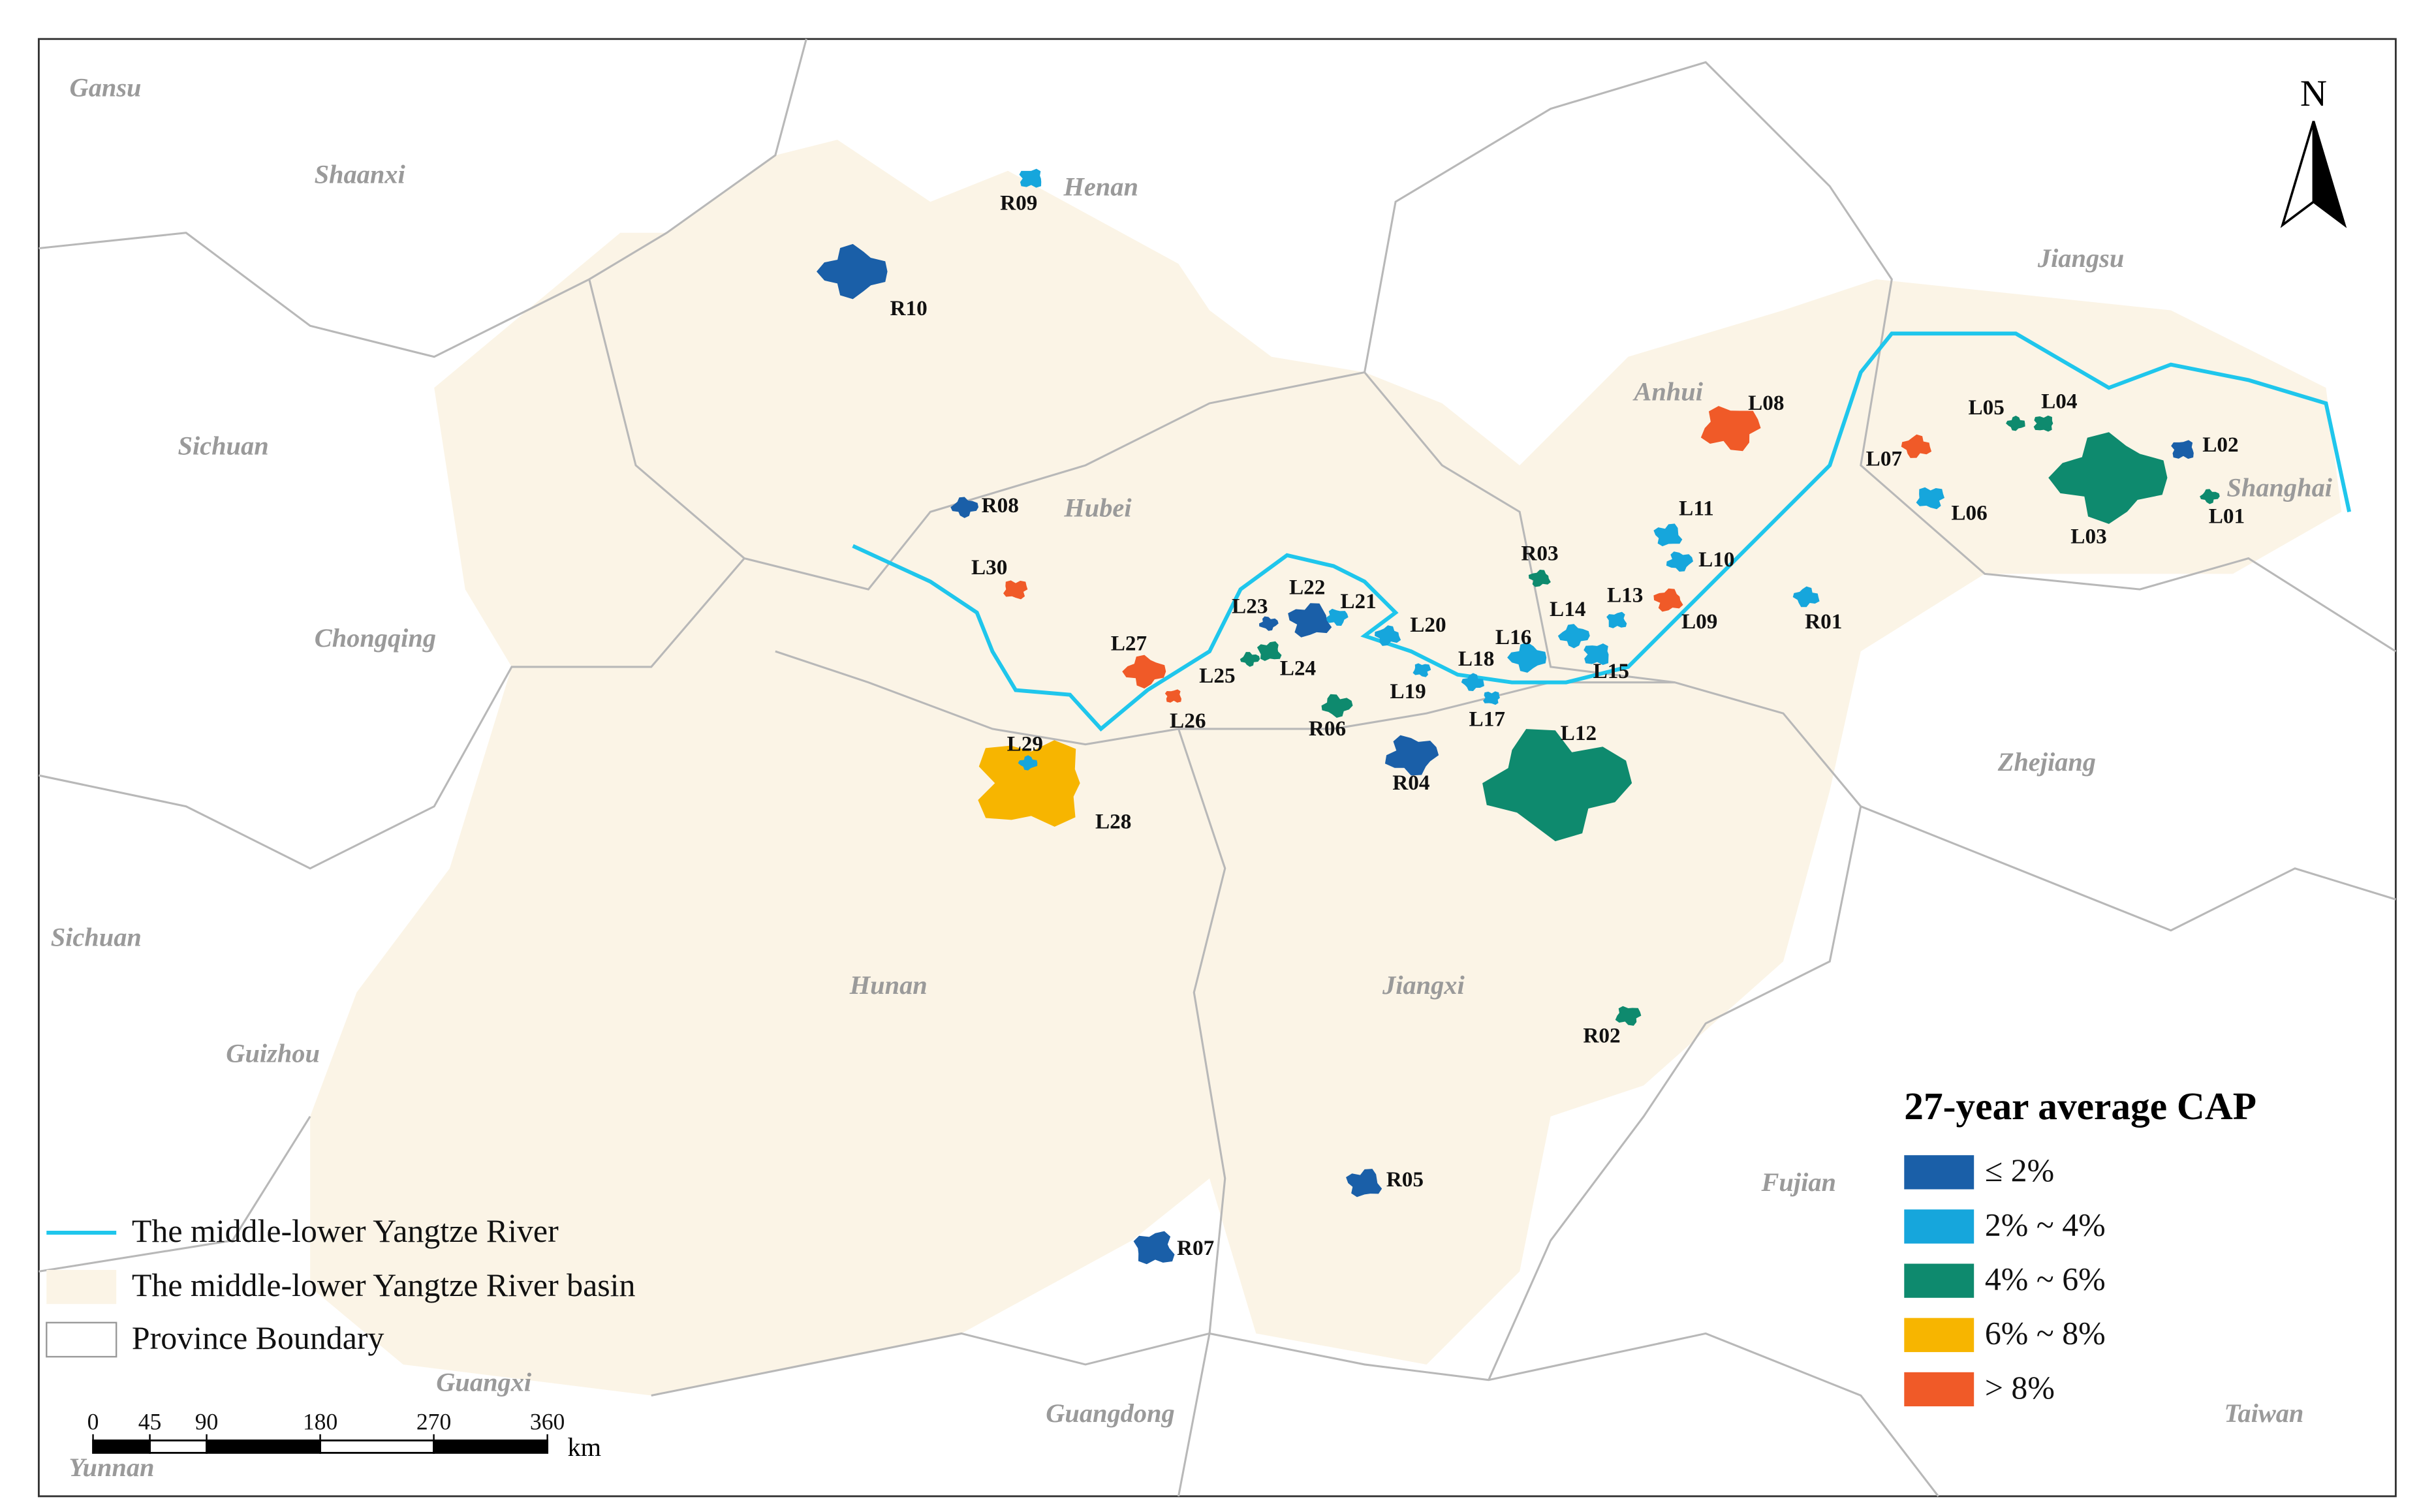 The width and height of the screenshot is (2419, 1512). Describe the element at coordinates (1195, 1248) in the screenshot. I see `water-body-label: R07` at that location.